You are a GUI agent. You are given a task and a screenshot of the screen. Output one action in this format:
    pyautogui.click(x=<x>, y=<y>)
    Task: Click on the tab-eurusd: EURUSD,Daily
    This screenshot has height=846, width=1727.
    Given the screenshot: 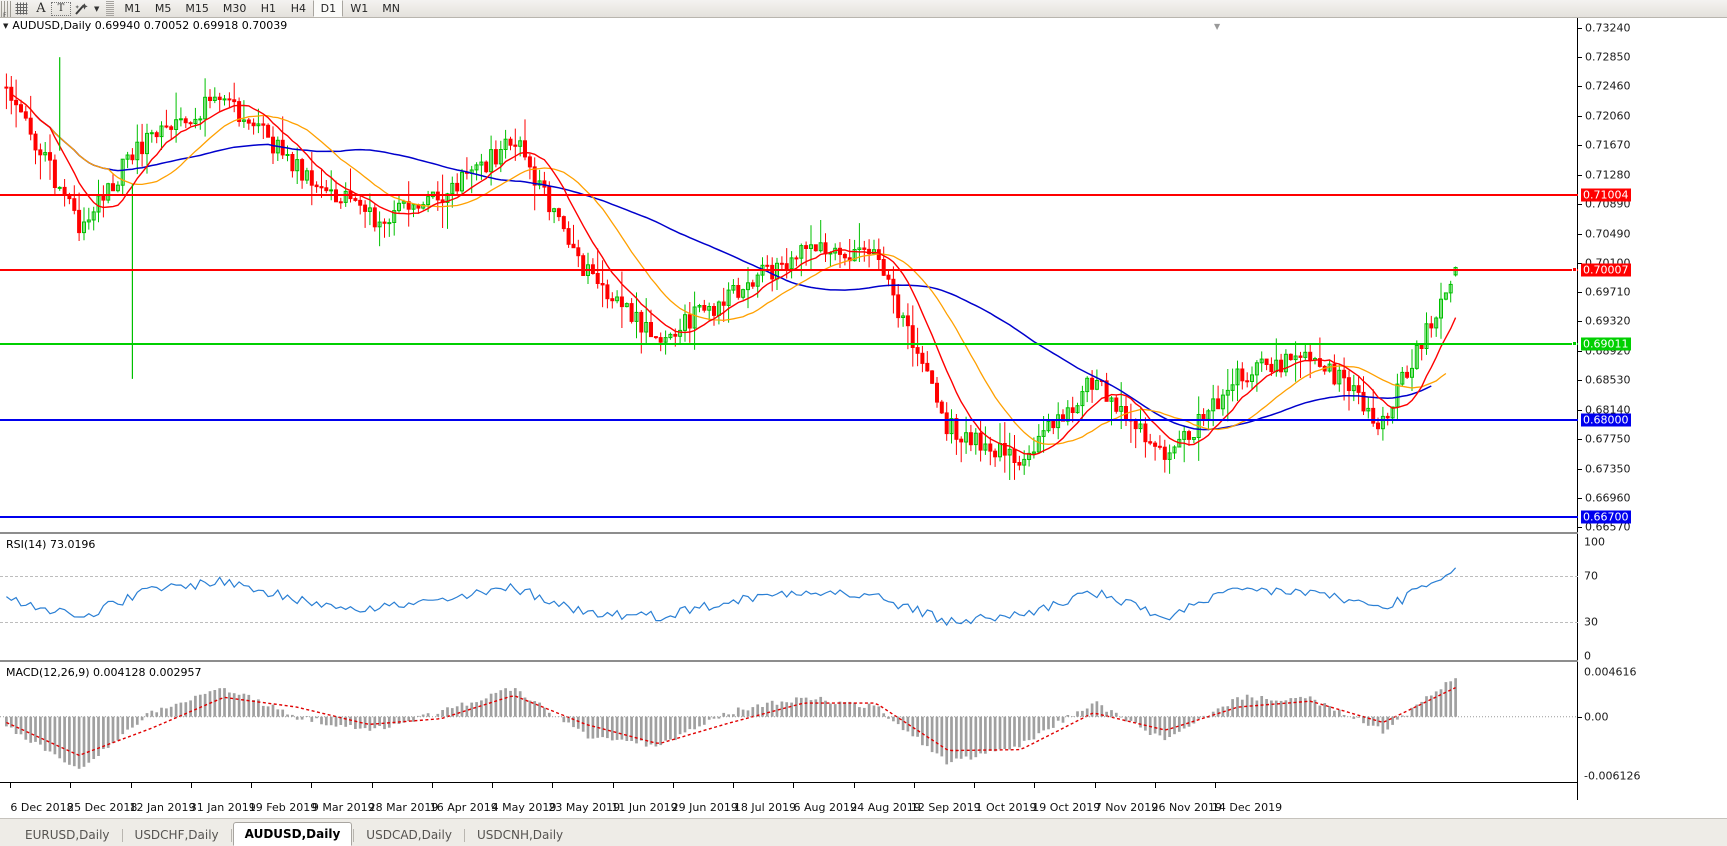 What is the action you would take?
    pyautogui.click(x=67, y=835)
    